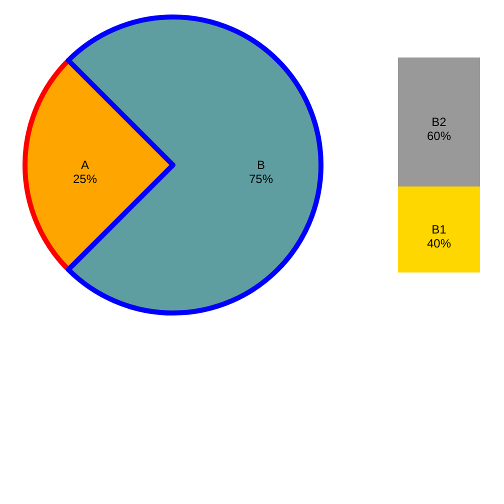  Describe the element at coordinates (439, 243) in the screenshot. I see `data-label: 40%` at that location.